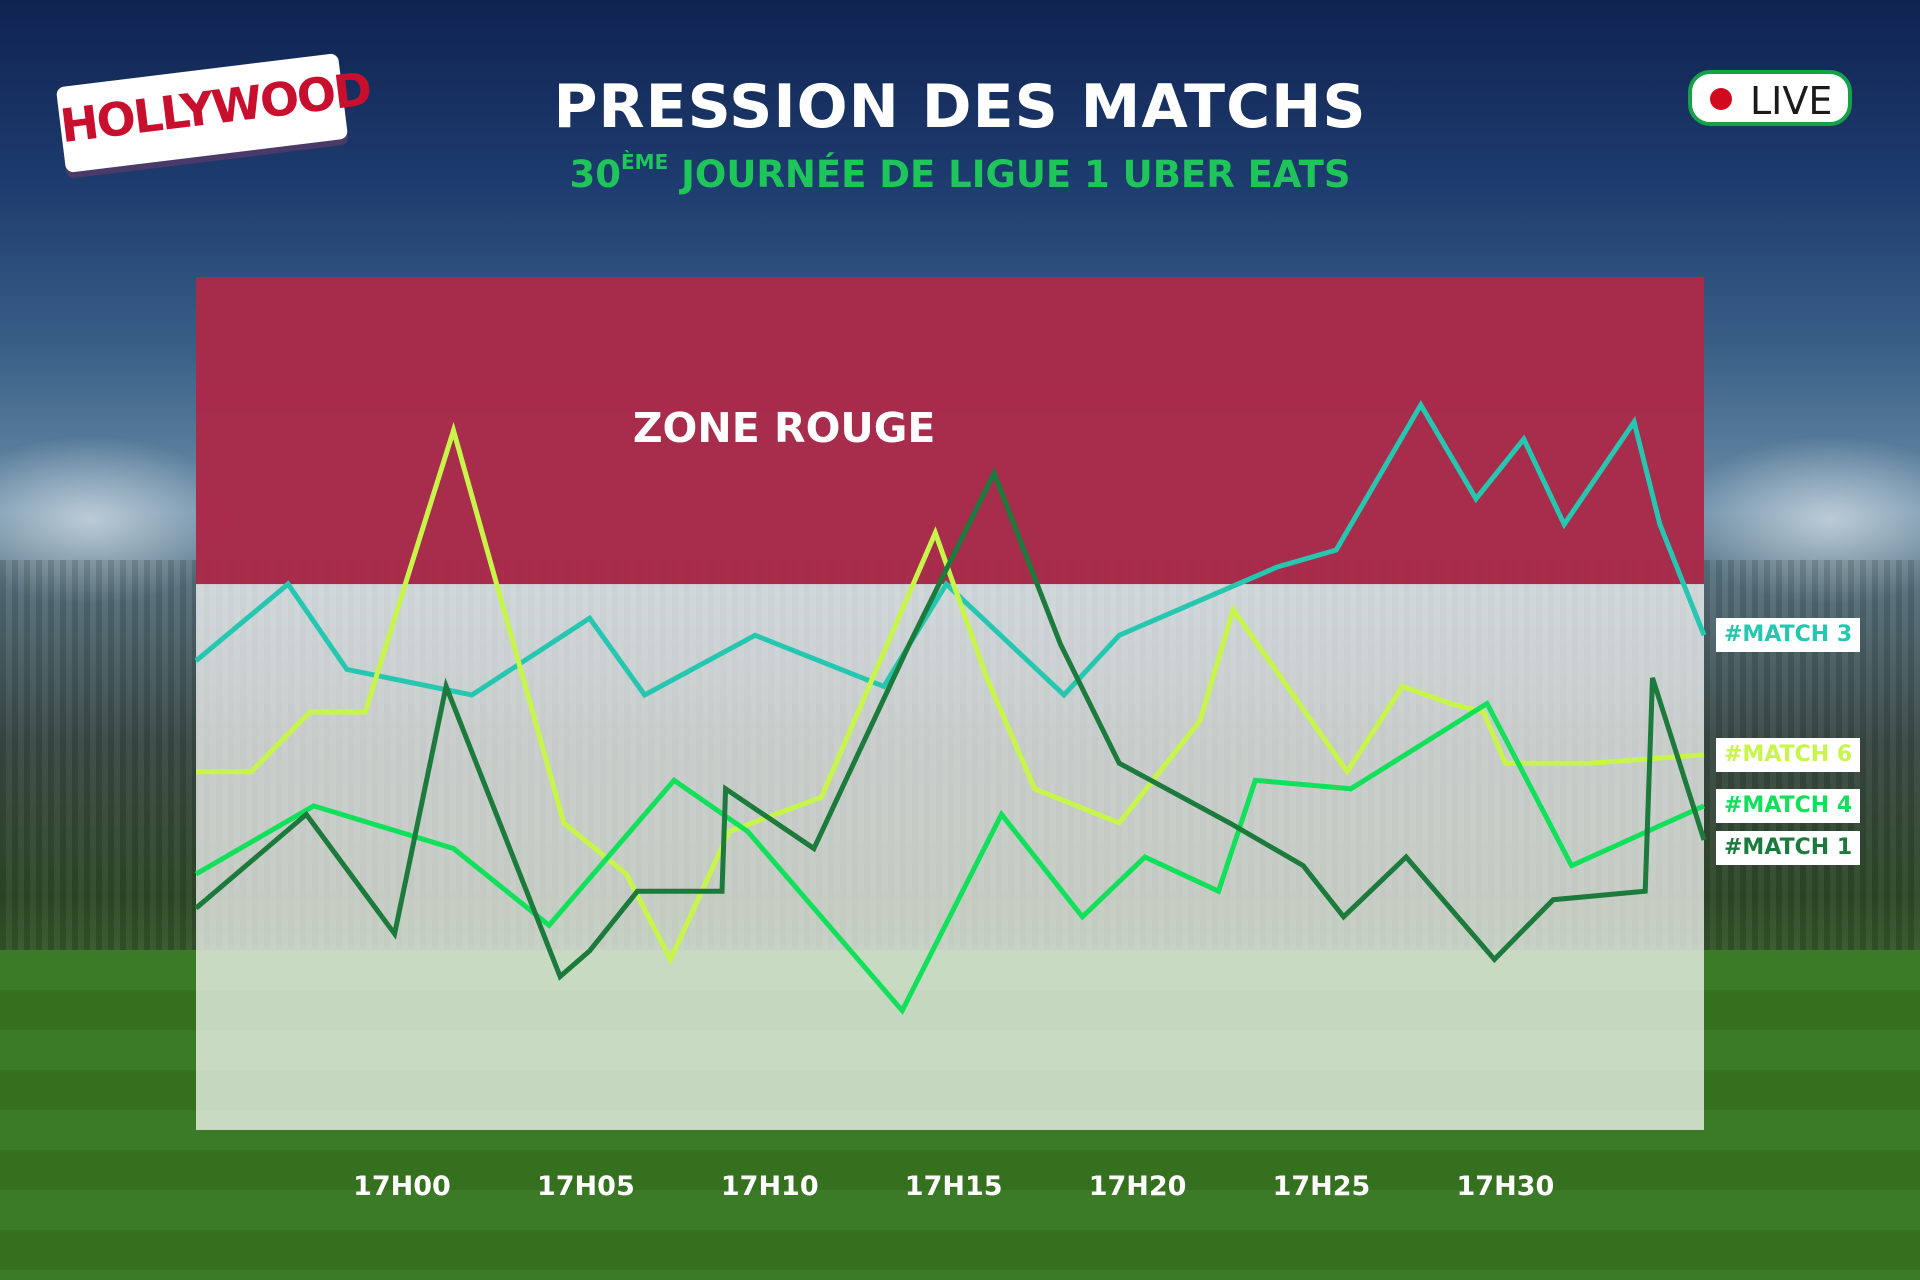  What do you see at coordinates (1788, 635) in the screenshot?
I see `legend-label-match-3: #MATCH 3` at bounding box center [1788, 635].